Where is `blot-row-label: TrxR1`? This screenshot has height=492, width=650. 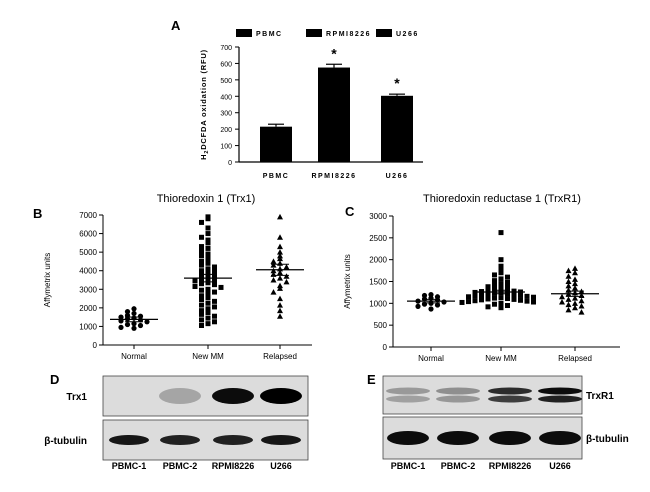
blot-row-label: TrxR1 is located at coordinates (600, 396).